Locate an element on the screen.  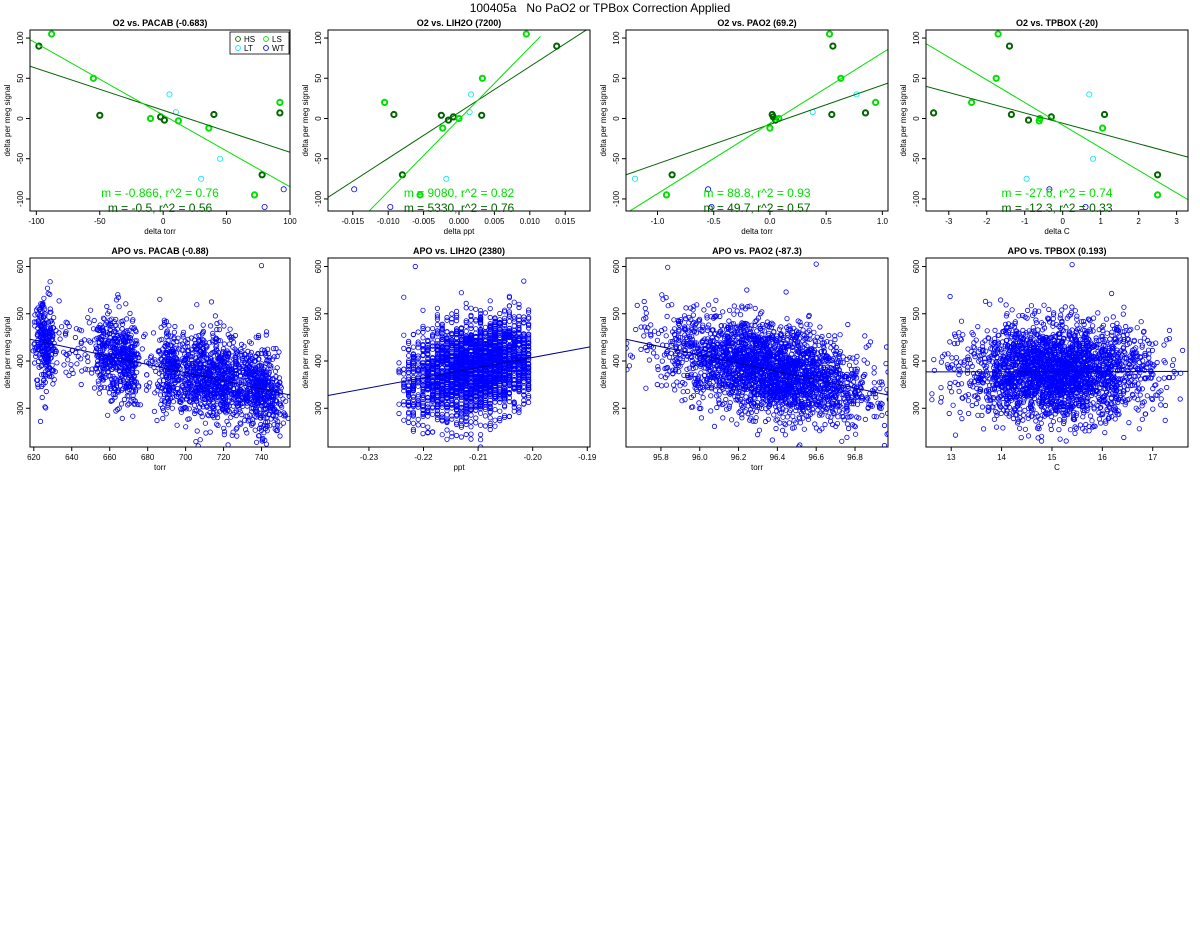
chart-title: O2 vs. TPBOX (-20) is located at coordinates (1057, 23).